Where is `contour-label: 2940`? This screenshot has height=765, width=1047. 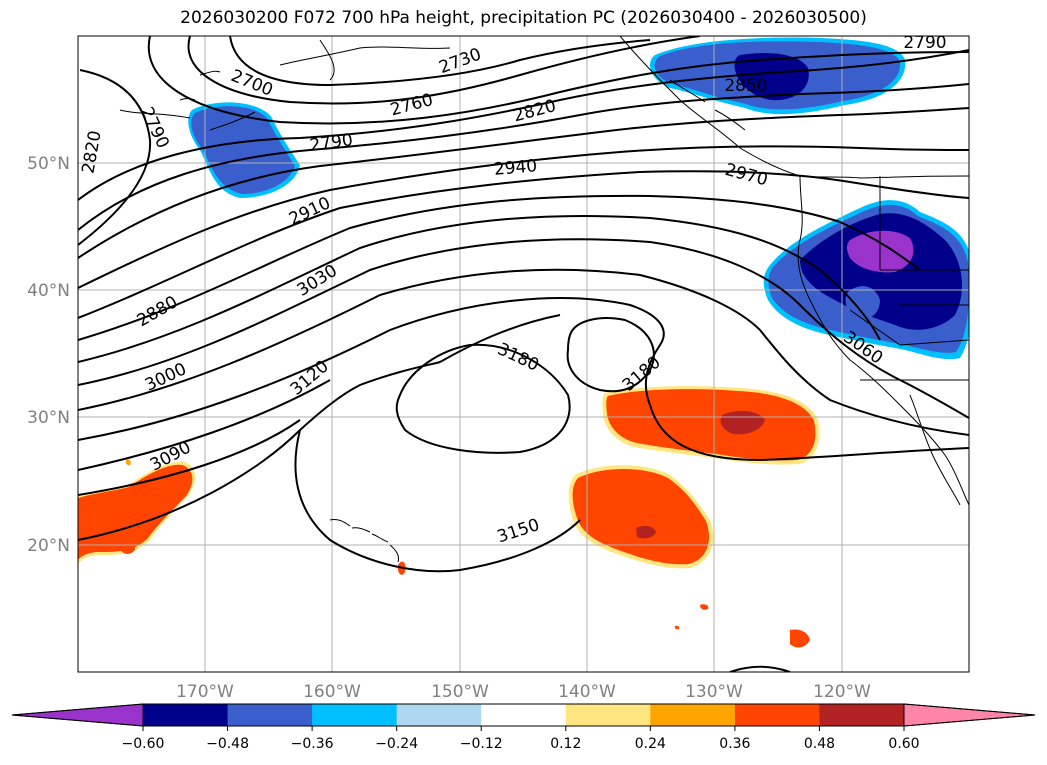
contour-label: 2940 is located at coordinates (515, 168).